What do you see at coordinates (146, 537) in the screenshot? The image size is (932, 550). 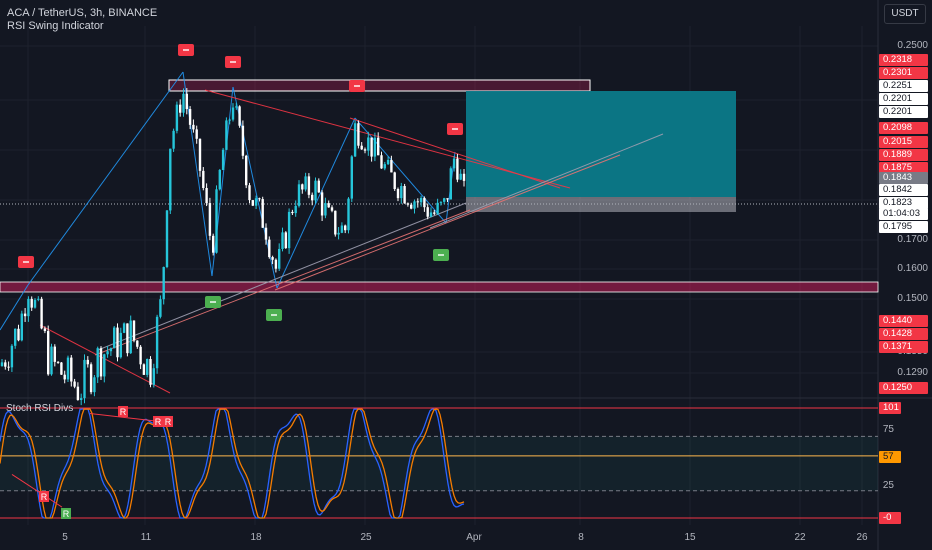 I see `time-tick-label: 11` at bounding box center [146, 537].